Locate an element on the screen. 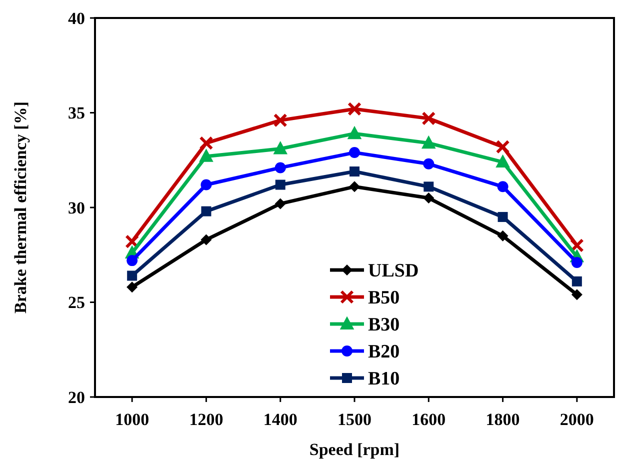  legend-label: B50 is located at coordinates (384, 298).